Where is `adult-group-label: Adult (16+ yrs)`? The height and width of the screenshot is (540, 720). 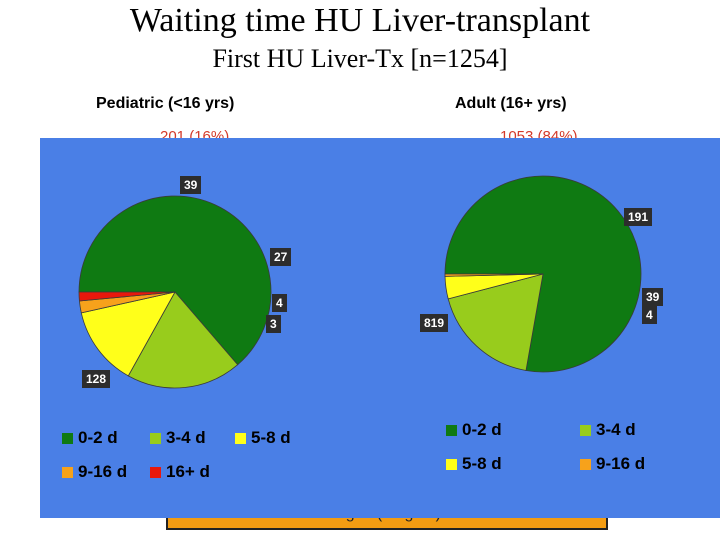
adult-group-label: Adult (16+ yrs) is located at coordinates (511, 103).